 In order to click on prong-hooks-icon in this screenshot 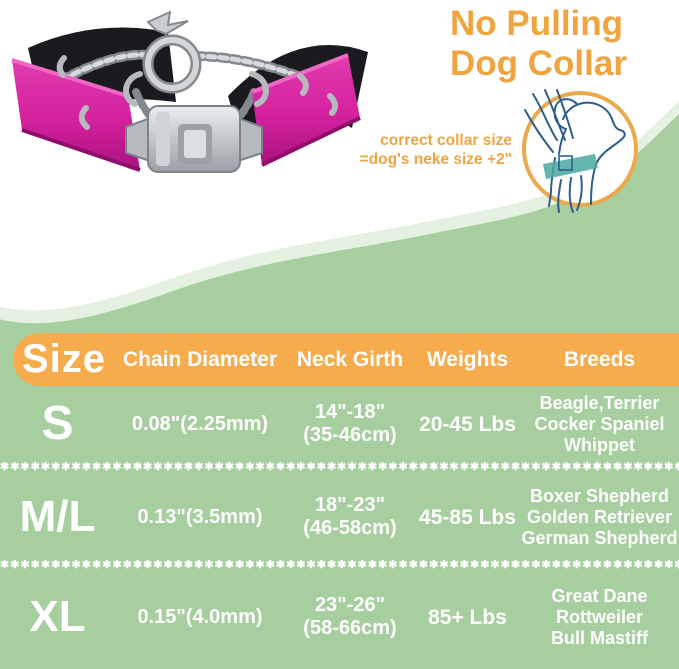, I will do `click(197, 92)`.